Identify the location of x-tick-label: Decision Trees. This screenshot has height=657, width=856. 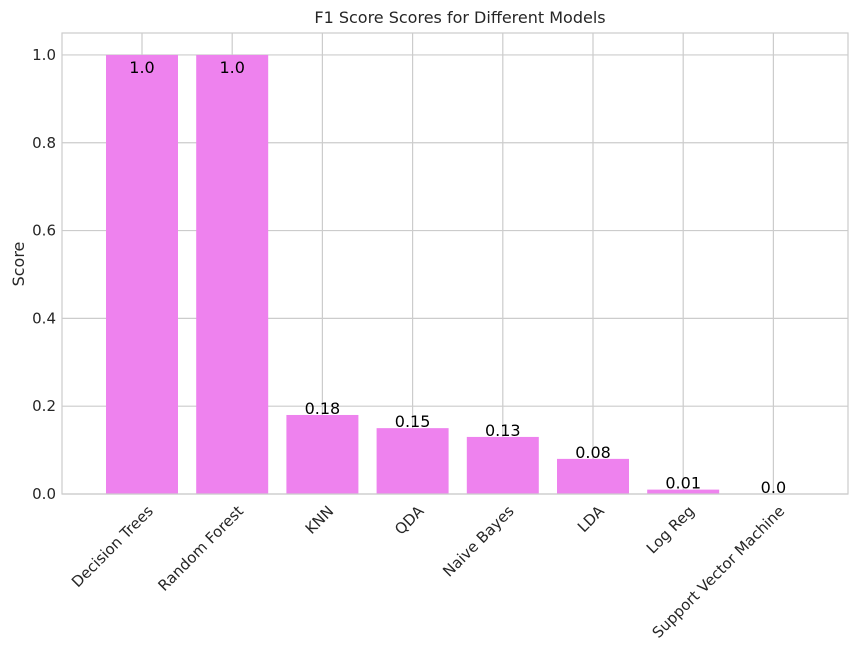
(112, 546).